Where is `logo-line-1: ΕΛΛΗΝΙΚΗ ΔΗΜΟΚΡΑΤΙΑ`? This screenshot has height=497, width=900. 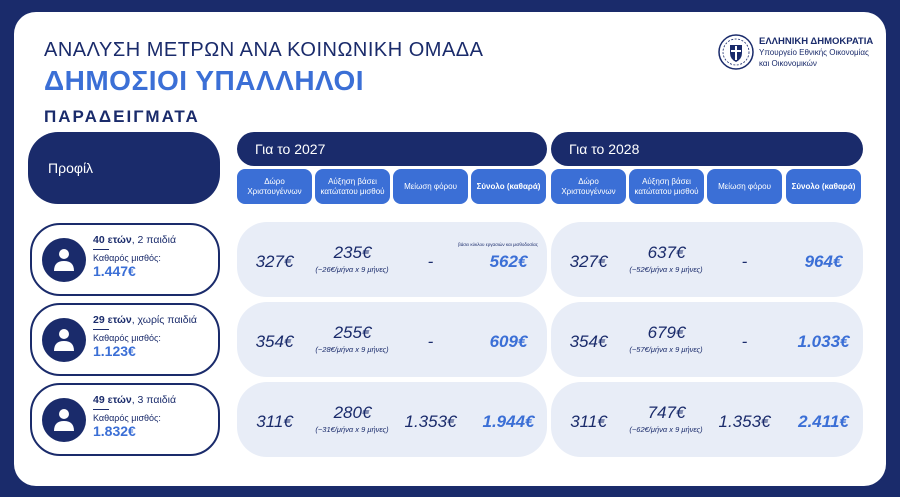
logo-line-1: ΕΛΛΗΝΙΚΗ ΔΗΜΟΚΡΑΤΙΑ is located at coordinates (816, 41).